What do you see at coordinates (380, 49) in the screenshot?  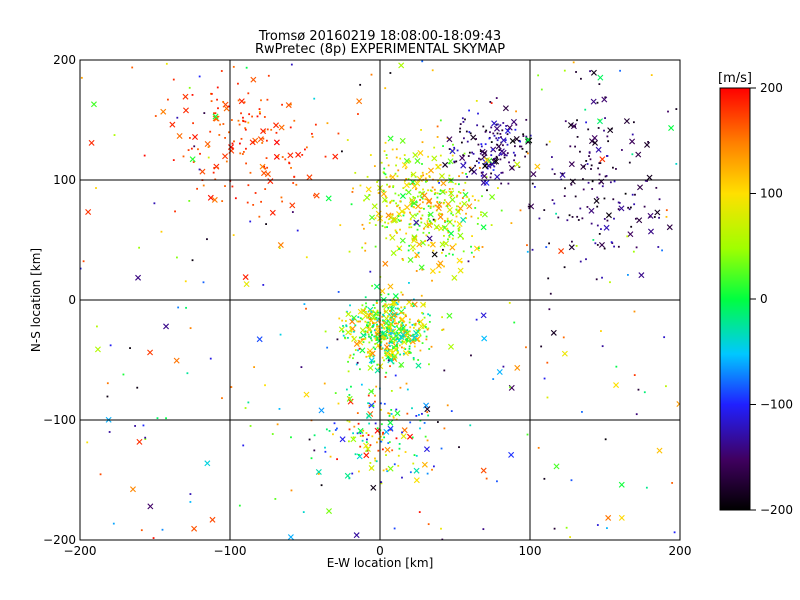 I see `chart-subtitle: RwPretec (8p) EXPERIMENTAL SKYMAP` at bounding box center [380, 49].